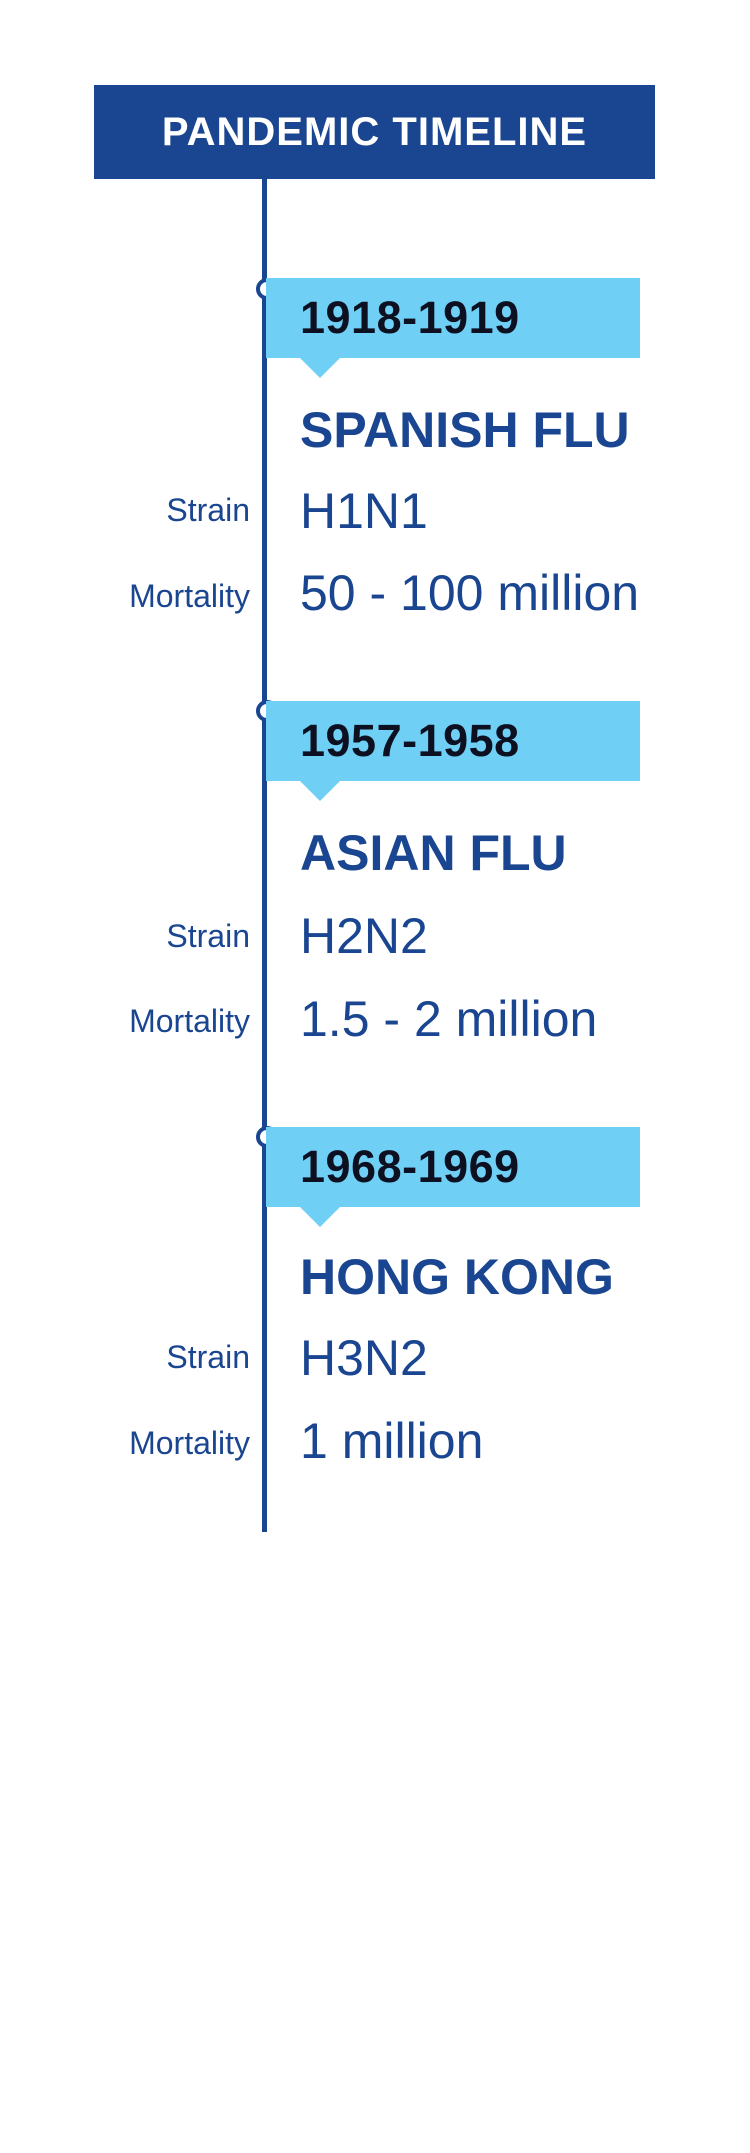 Image resolution: width=750 pixels, height=2153 pixels. Describe the element at coordinates (453, 741) in the screenshot. I see `event-years: 1957-1958` at that location.